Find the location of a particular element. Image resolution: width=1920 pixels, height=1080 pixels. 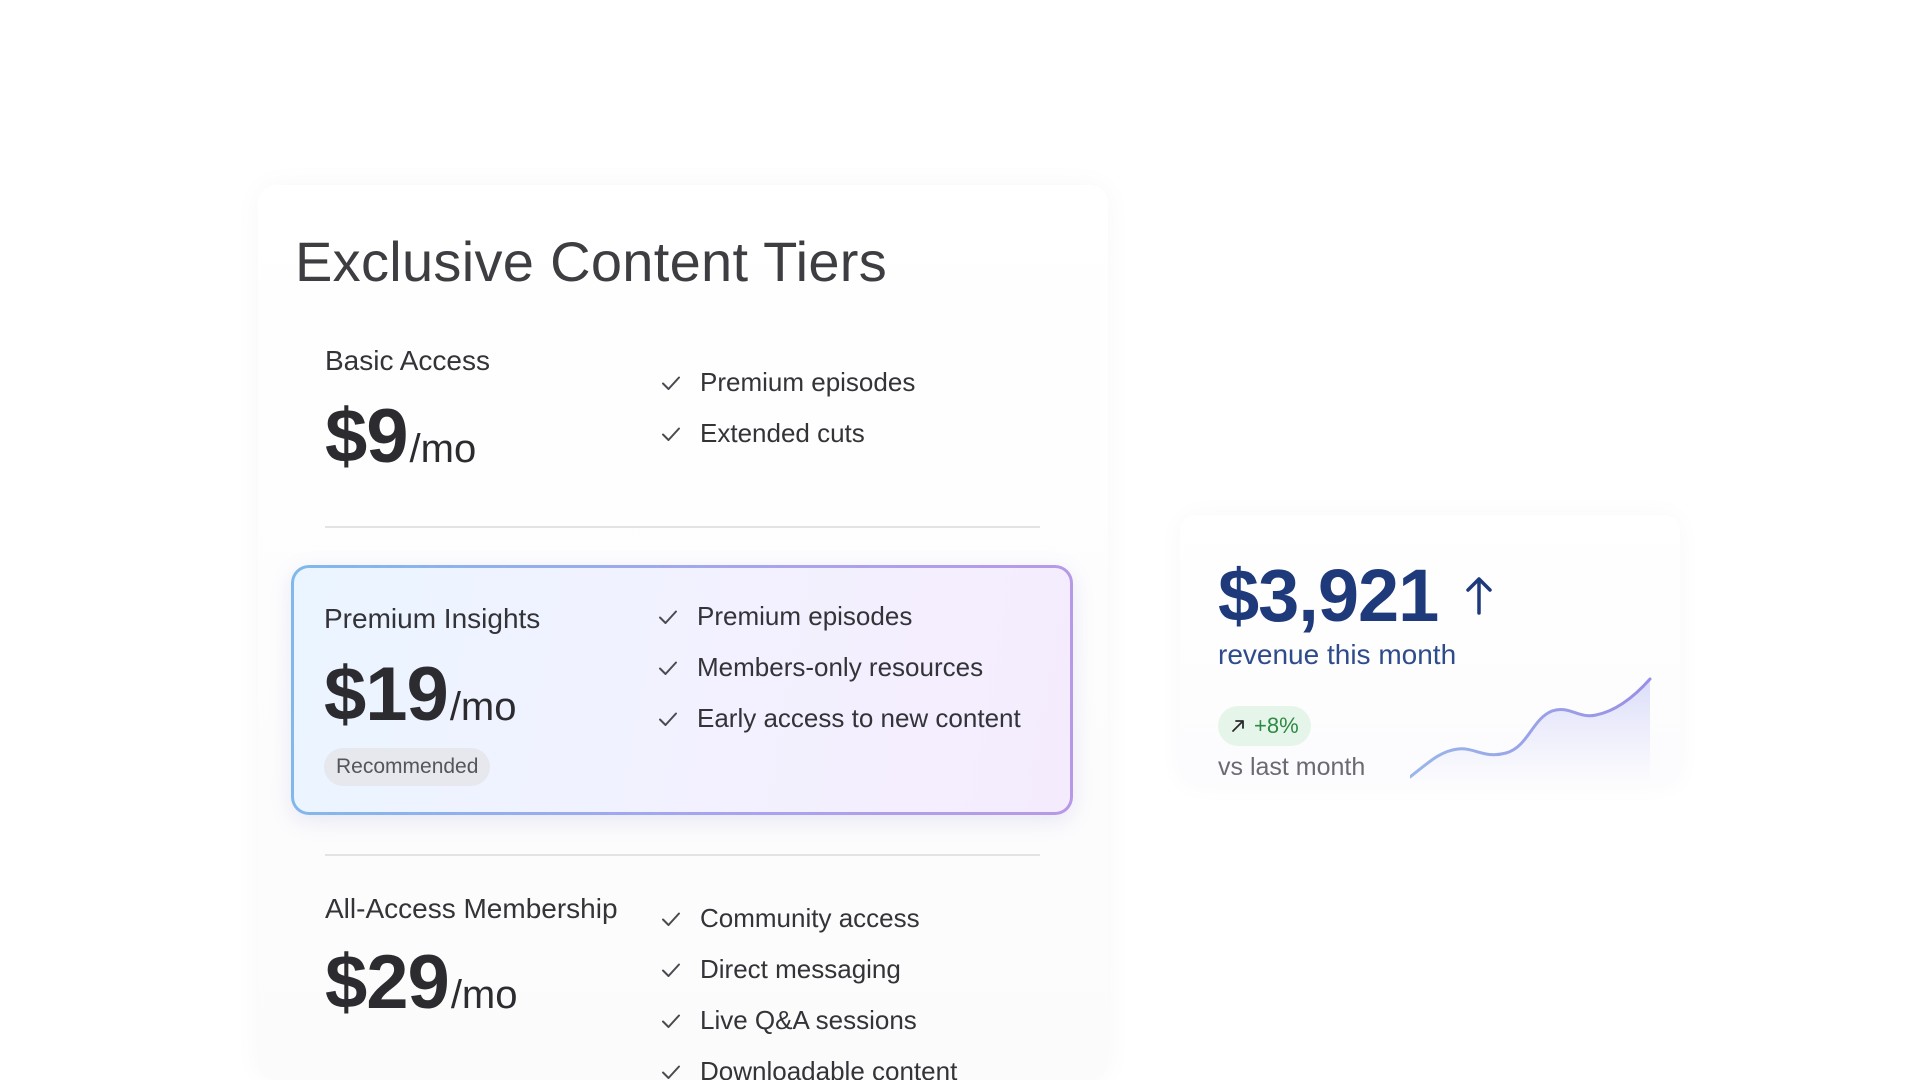

price-amount: $19 is located at coordinates (386, 694).